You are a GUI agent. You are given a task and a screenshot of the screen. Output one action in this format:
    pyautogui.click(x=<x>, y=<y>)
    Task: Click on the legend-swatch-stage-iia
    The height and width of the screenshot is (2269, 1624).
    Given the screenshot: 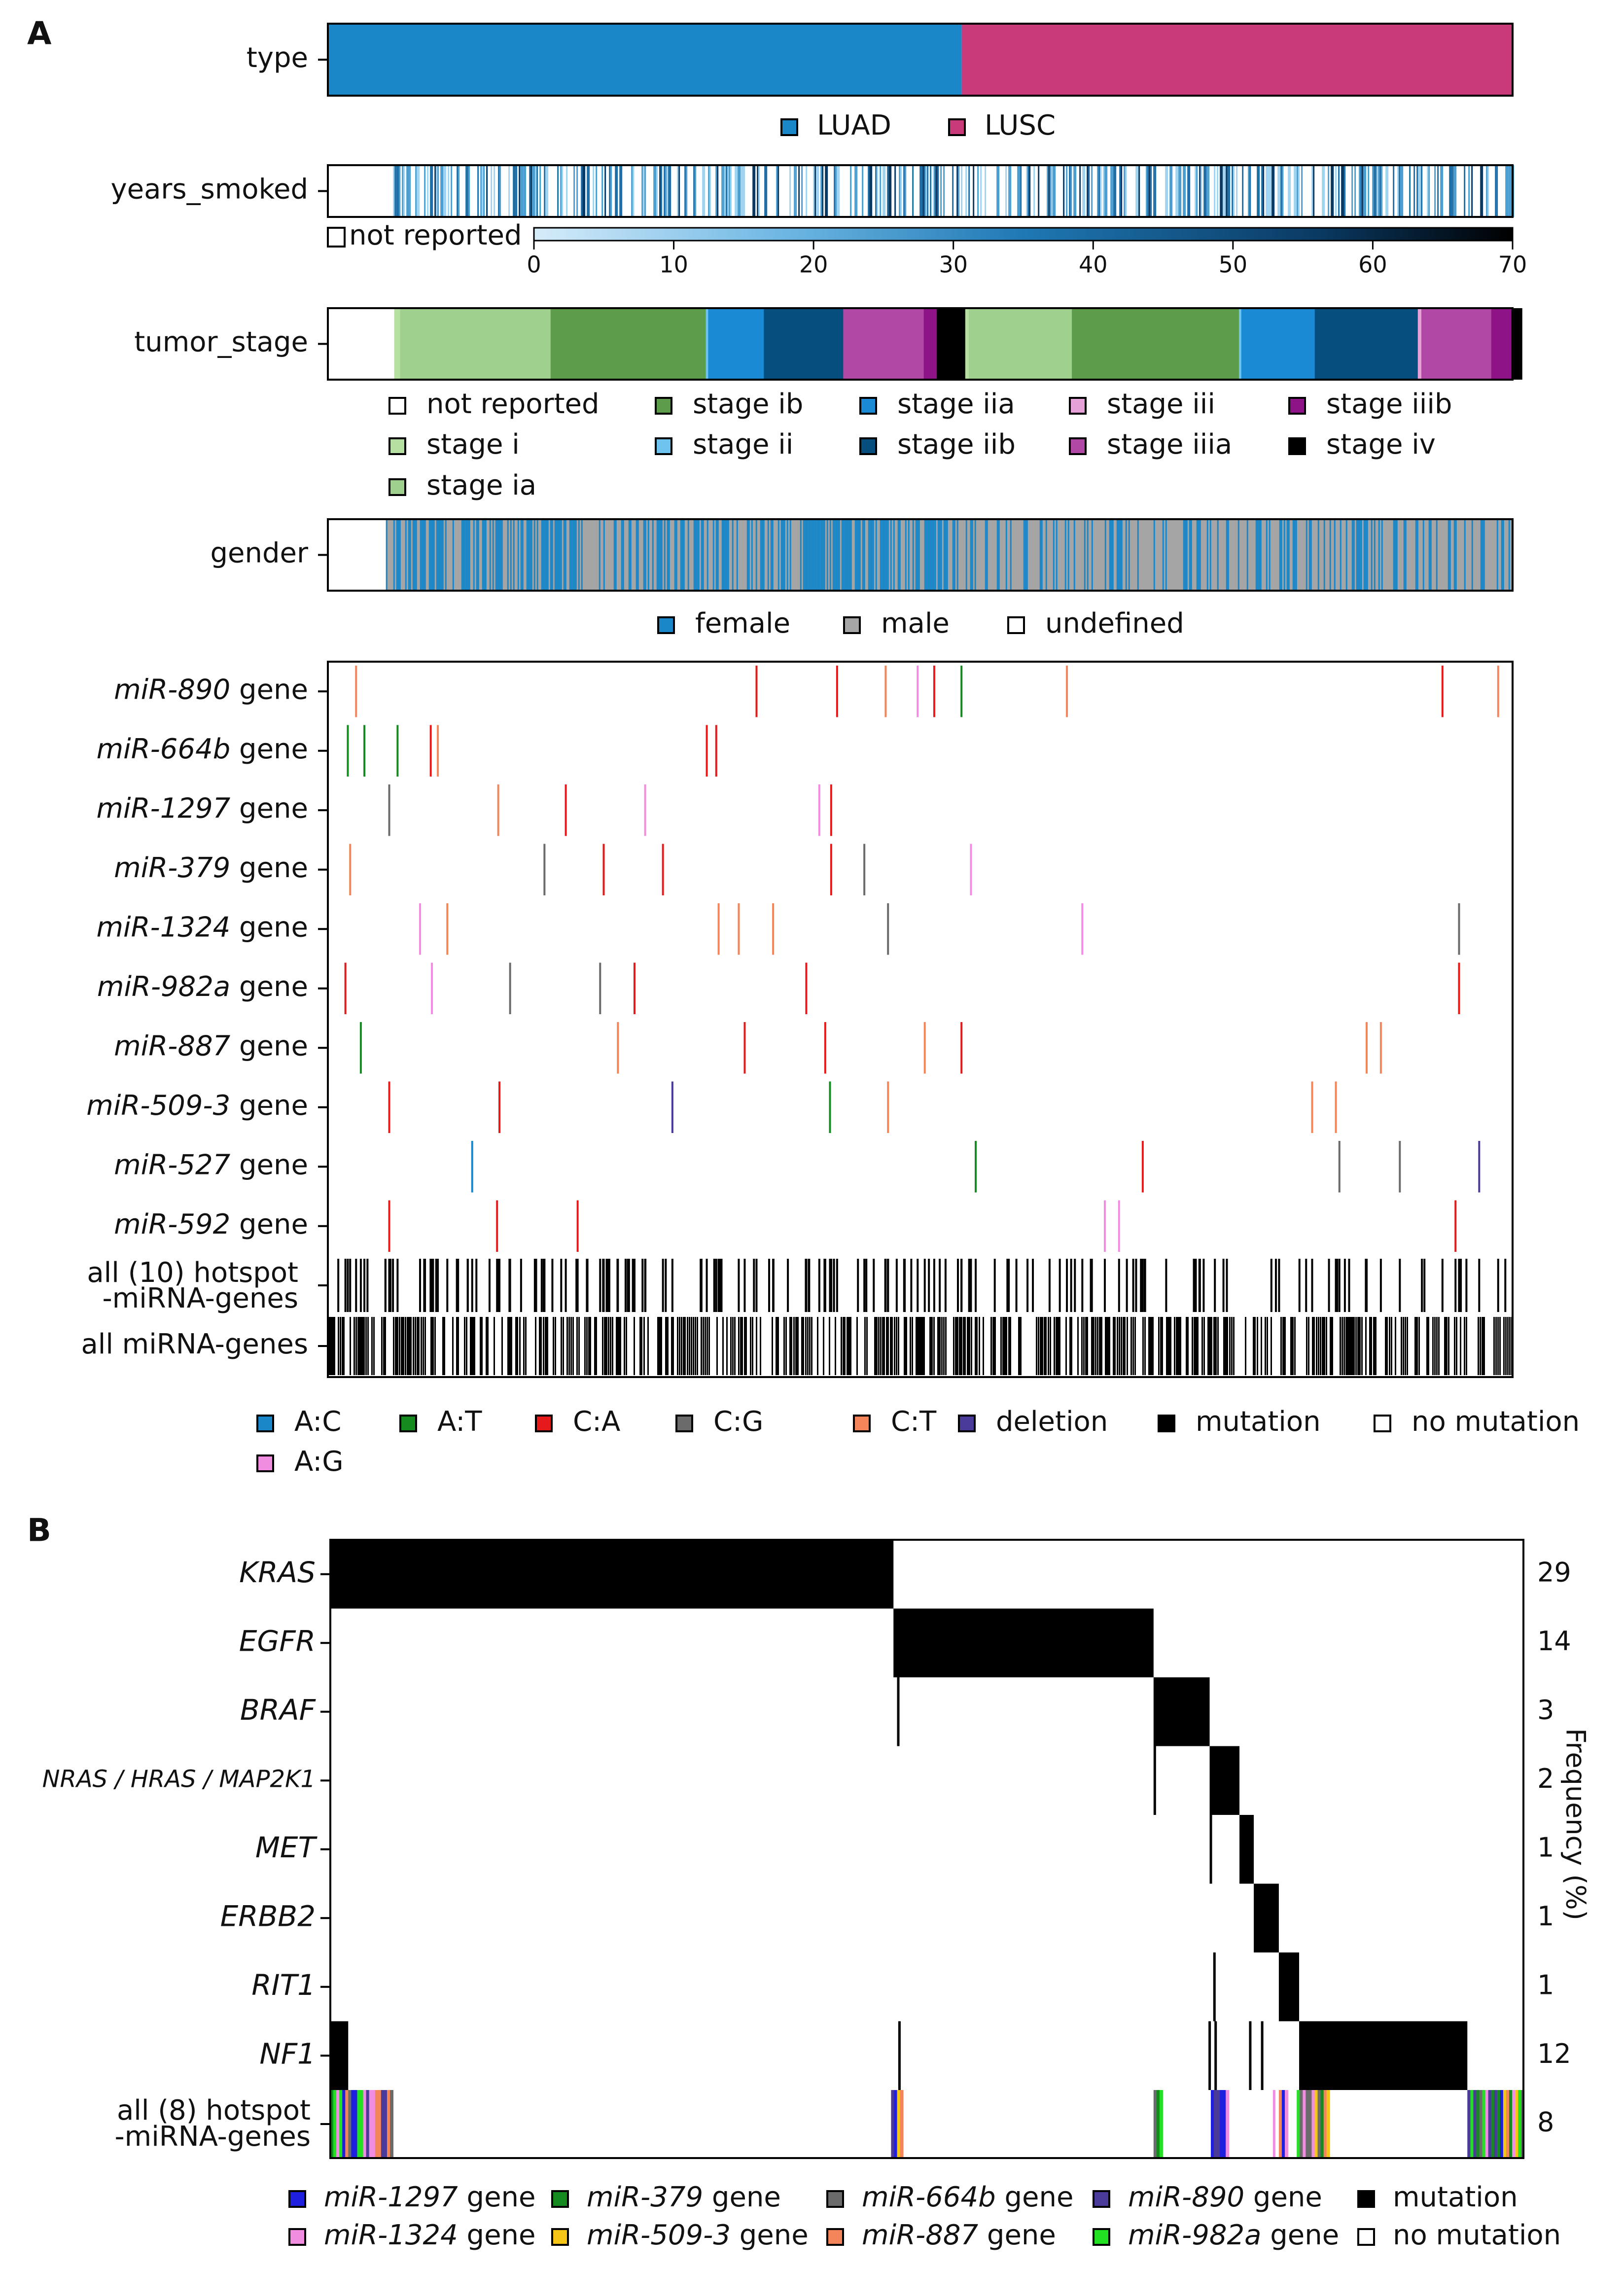 What is the action you would take?
    pyautogui.click(x=868, y=406)
    